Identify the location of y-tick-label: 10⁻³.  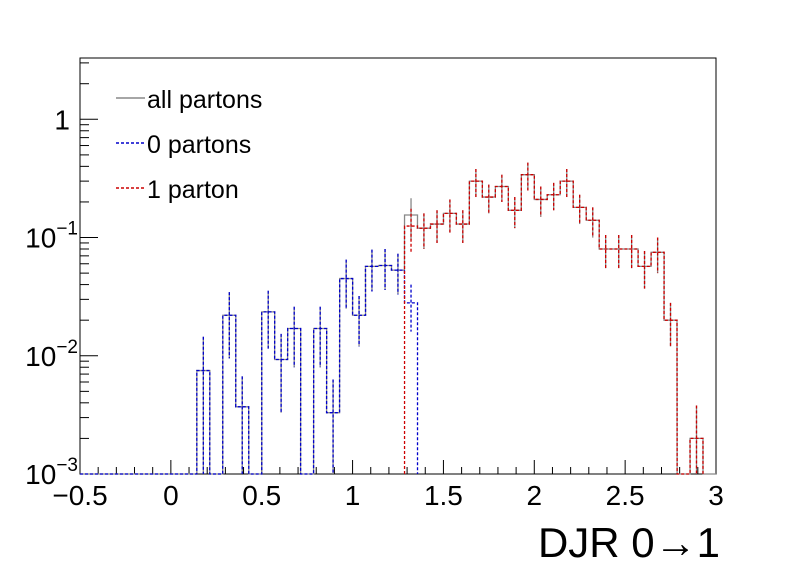
(51, 472).